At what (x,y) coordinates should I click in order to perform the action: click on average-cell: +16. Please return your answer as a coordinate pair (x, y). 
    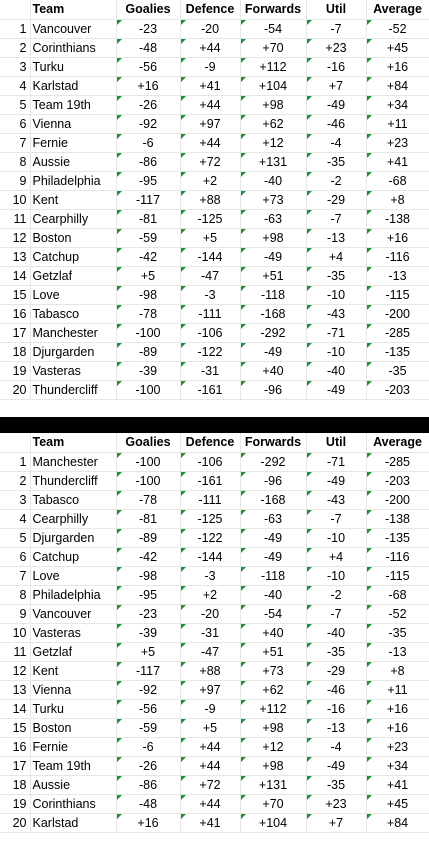
    Looking at the image, I should click on (397, 728).